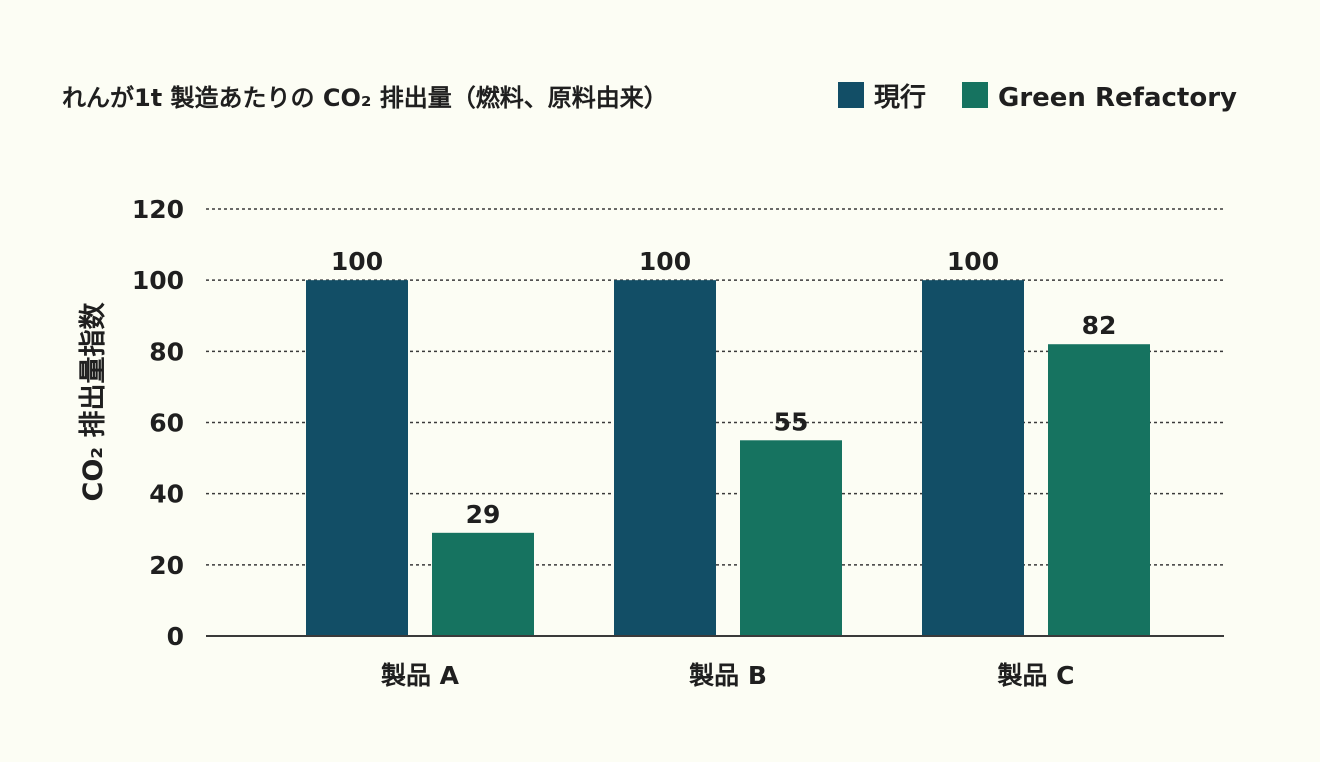  Describe the element at coordinates (1099, 325) in the screenshot. I see `value-label: 82` at that location.